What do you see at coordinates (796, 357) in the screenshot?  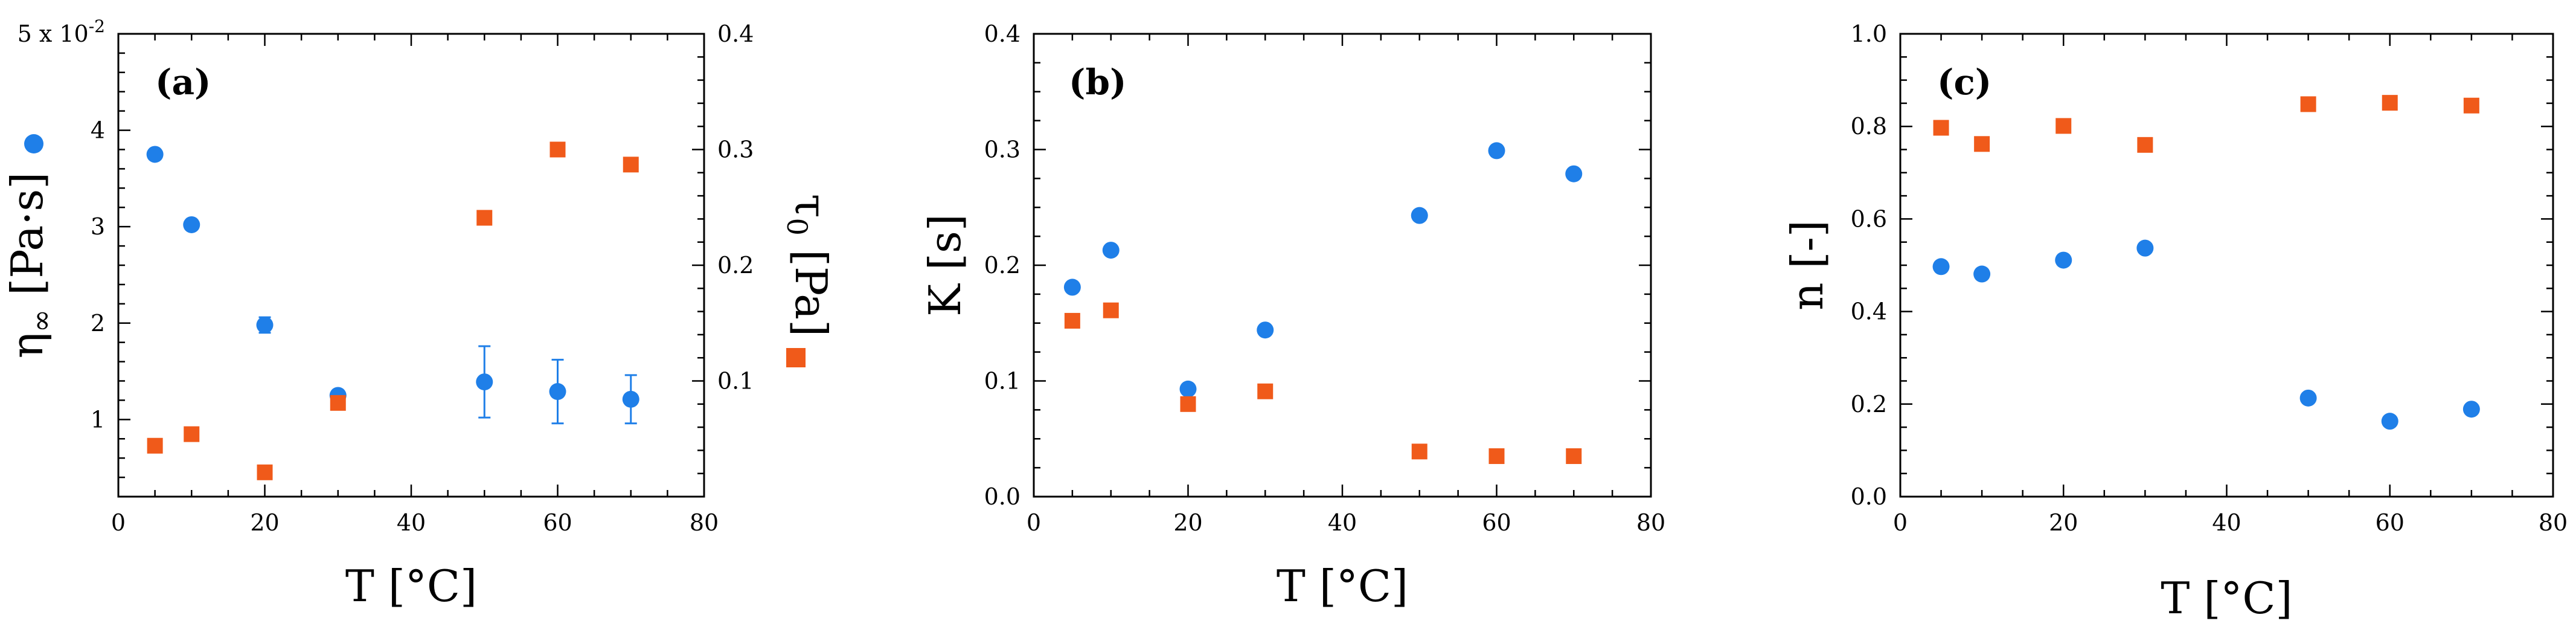 I see `legend-marker-tau` at bounding box center [796, 357].